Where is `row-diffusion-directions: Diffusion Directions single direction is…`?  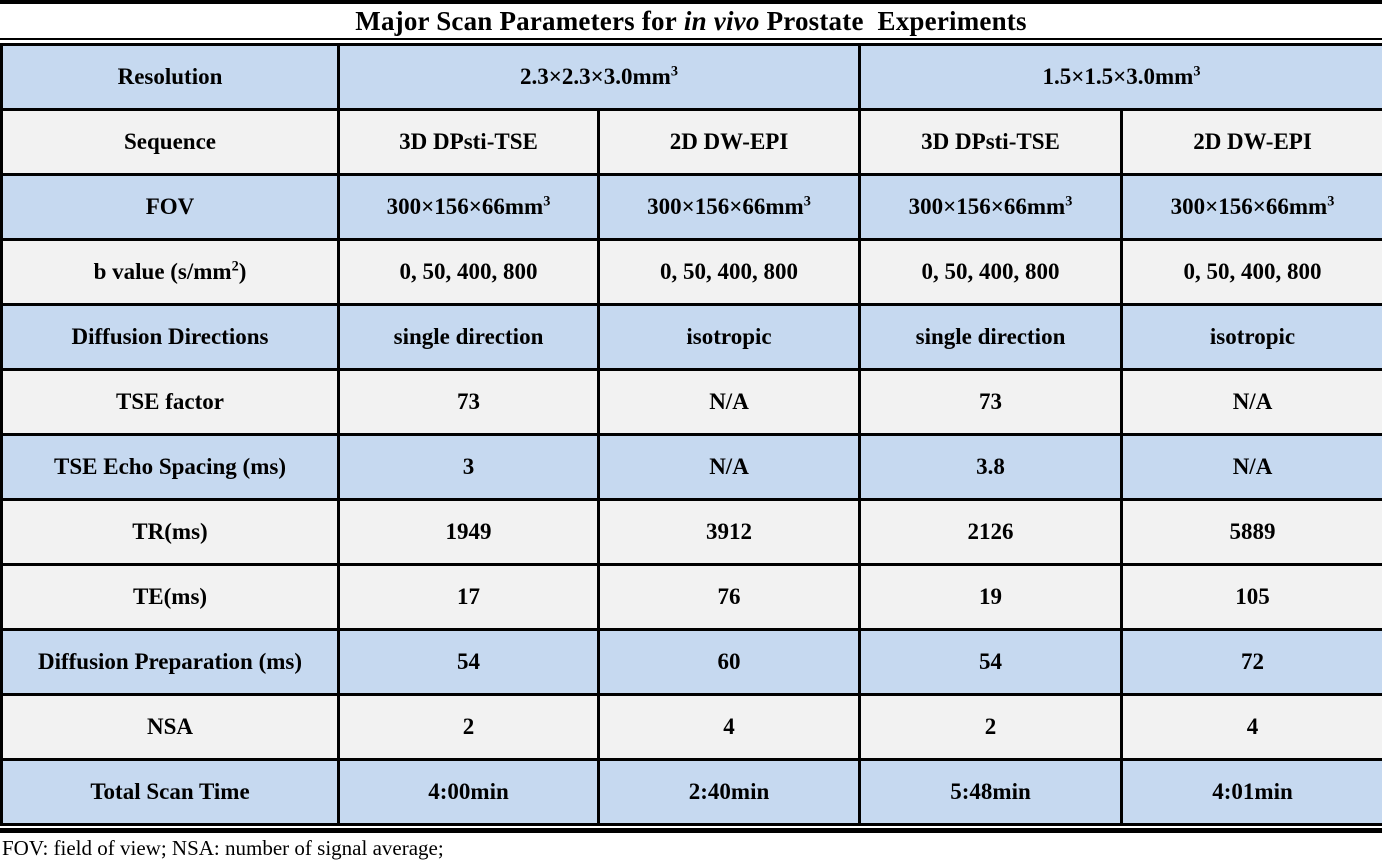 row-diffusion-directions: Diffusion Directions single direction is… is located at coordinates (691, 337).